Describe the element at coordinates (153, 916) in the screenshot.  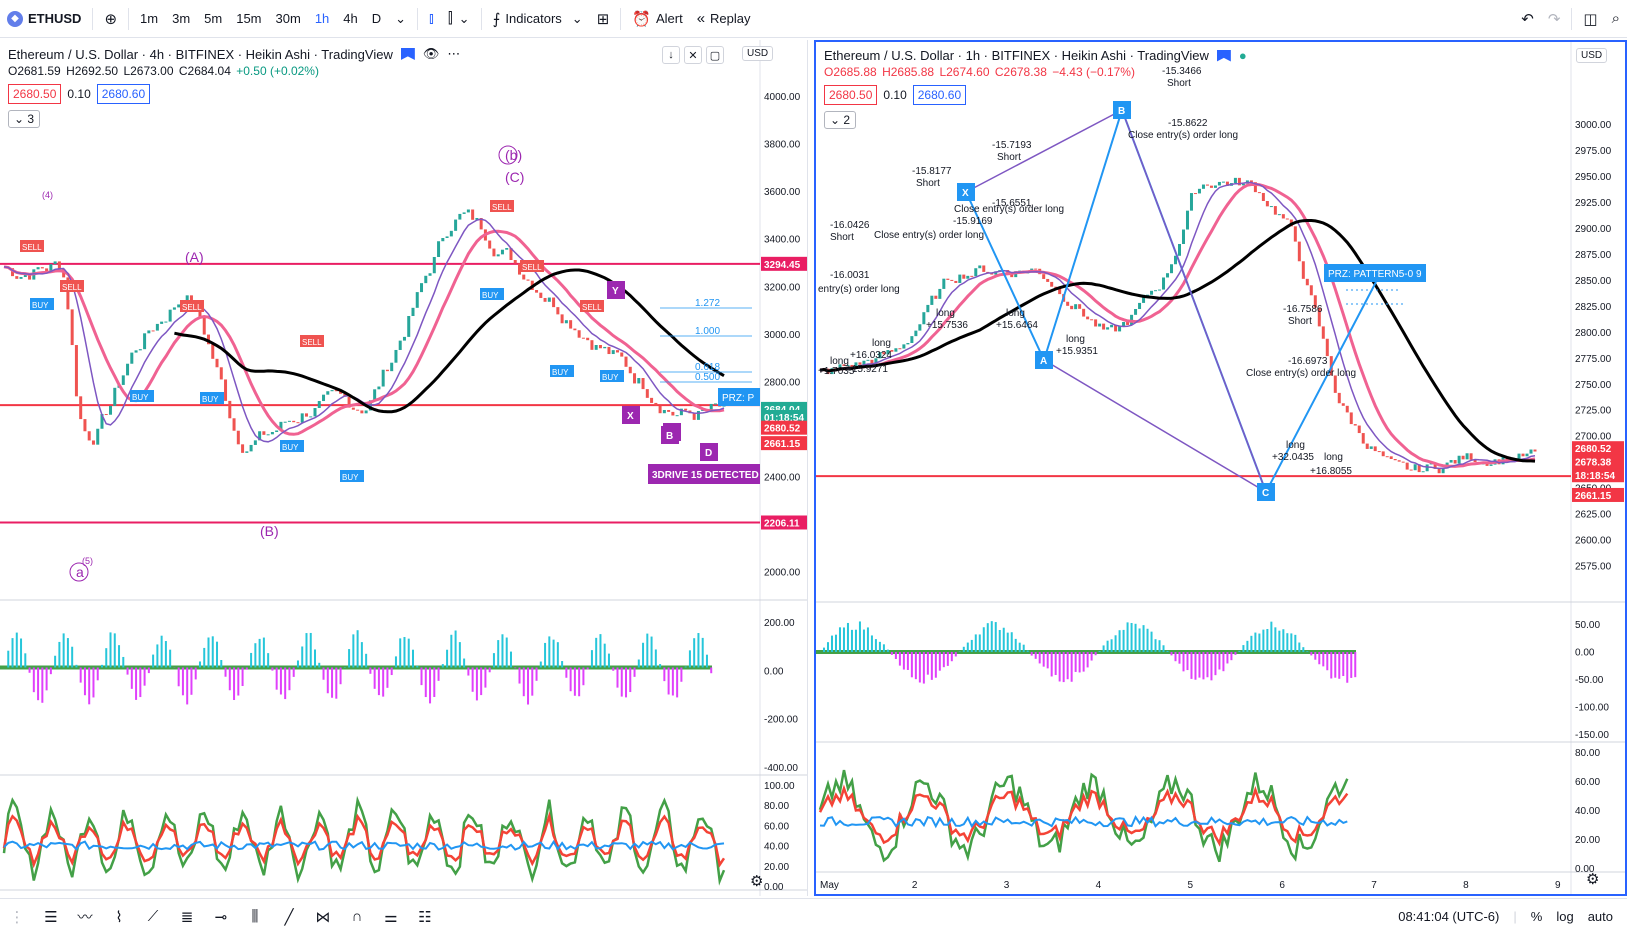
I see `trend-line-icon: ⟋` at that location.